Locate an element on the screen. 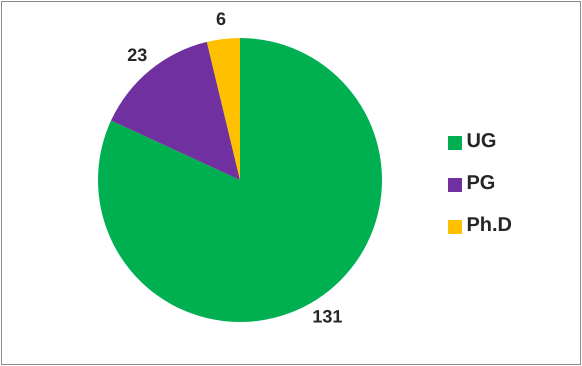 The width and height of the screenshot is (582, 366). legend-label: UG is located at coordinates (481, 141).